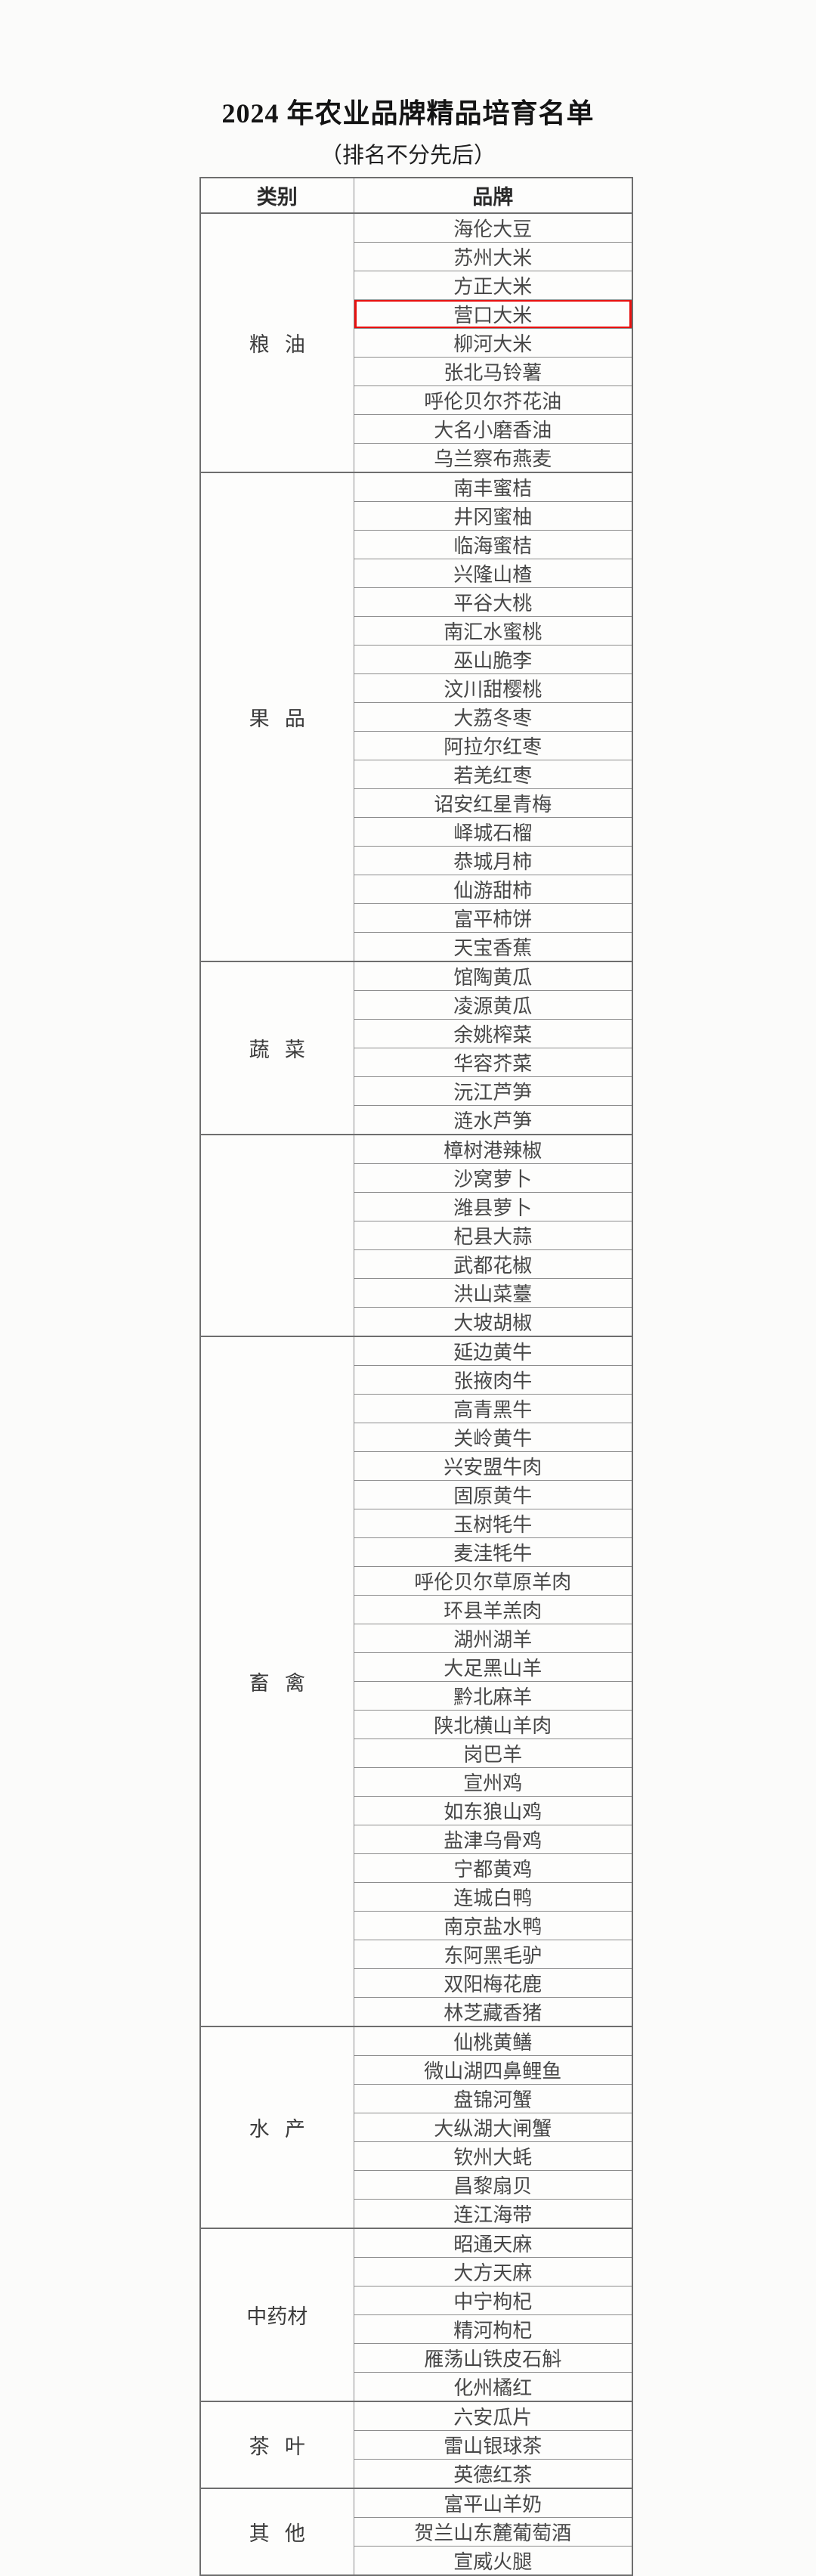 This screenshot has height=2576, width=816. Describe the element at coordinates (416, 2300) in the screenshot. I see `table-row: 中宁枸杞` at that location.